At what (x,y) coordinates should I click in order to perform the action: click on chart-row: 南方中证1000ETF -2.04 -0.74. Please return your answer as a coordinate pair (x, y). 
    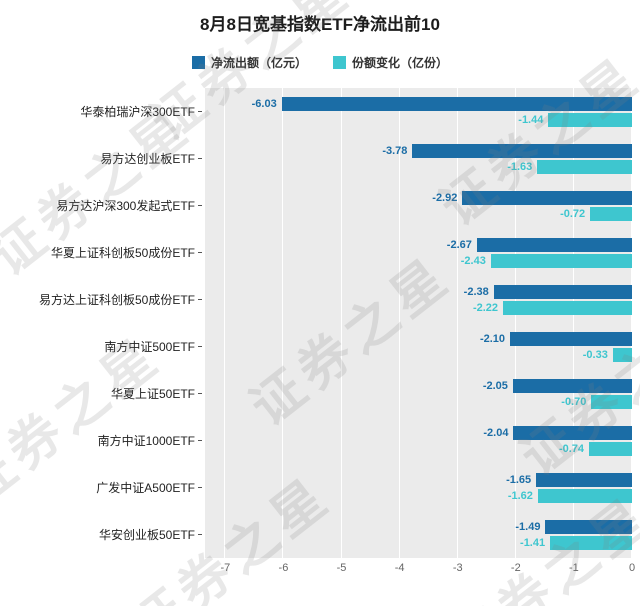
    Looking at the image, I should click on (320, 440).